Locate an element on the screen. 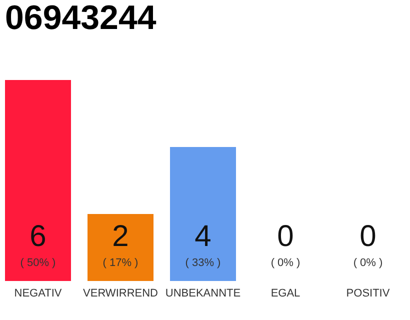 The image size is (410, 320). x-tick-label: VERWIRREND is located at coordinates (120, 294).